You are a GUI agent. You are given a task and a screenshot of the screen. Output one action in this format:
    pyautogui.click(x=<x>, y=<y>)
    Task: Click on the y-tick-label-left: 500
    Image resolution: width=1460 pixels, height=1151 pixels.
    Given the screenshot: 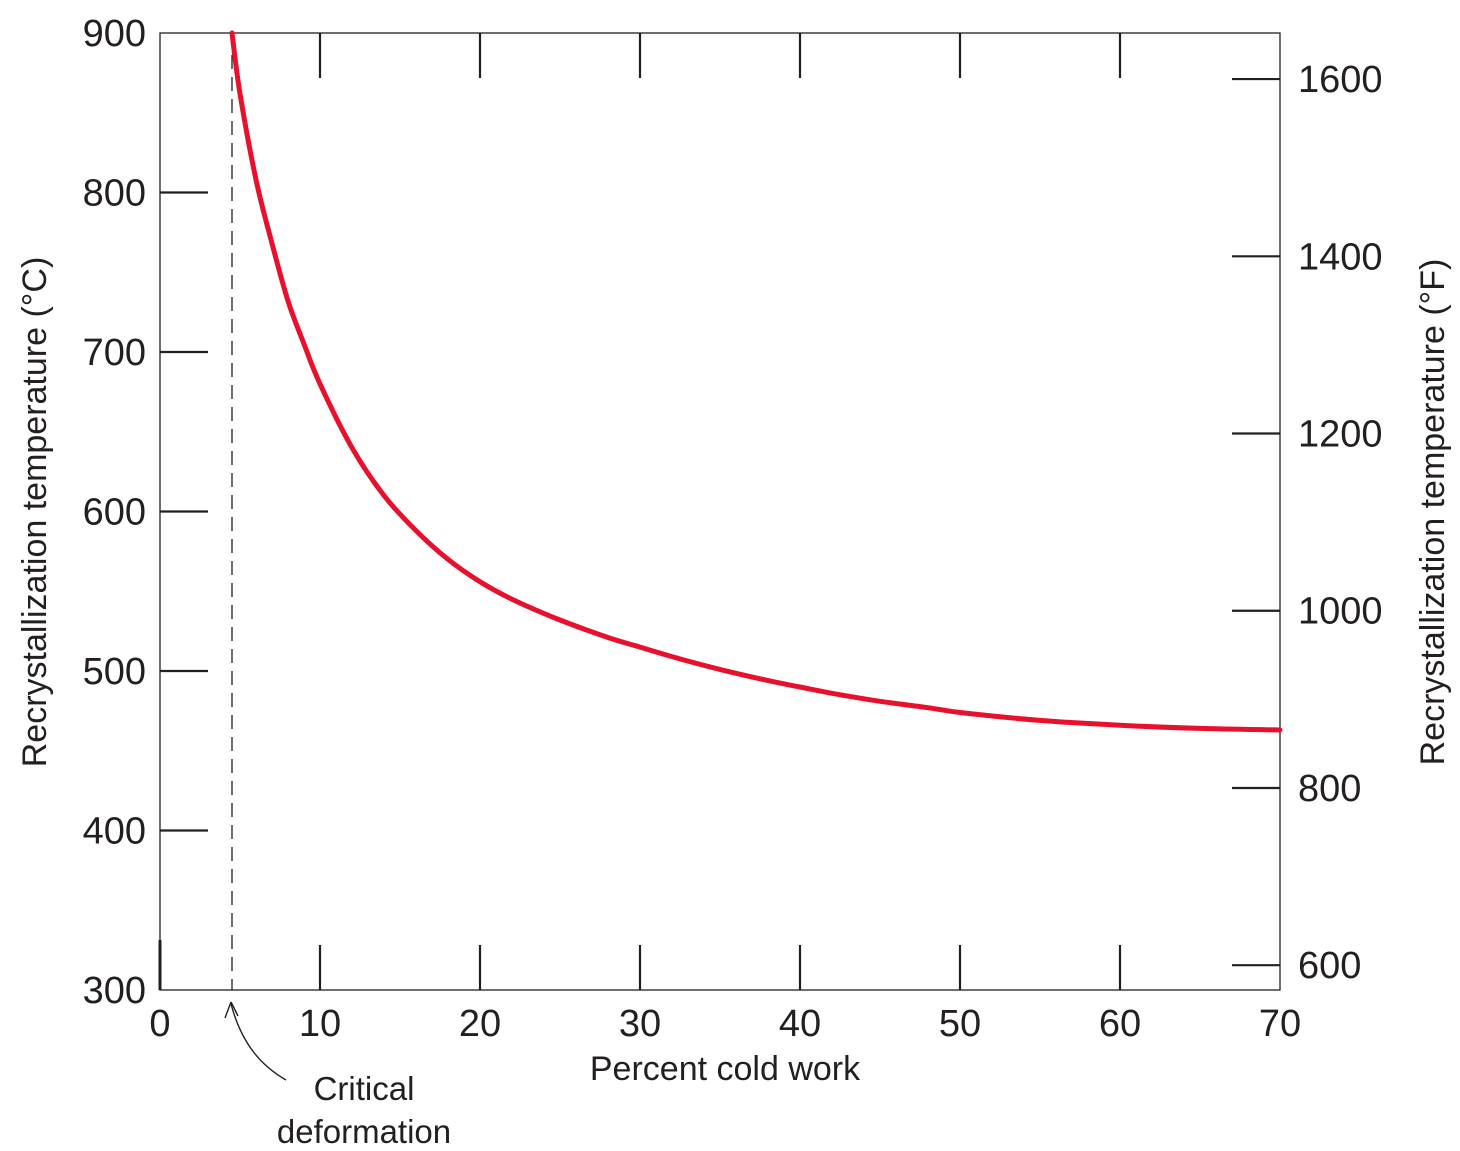 What is the action you would take?
    pyautogui.click(x=114, y=672)
    